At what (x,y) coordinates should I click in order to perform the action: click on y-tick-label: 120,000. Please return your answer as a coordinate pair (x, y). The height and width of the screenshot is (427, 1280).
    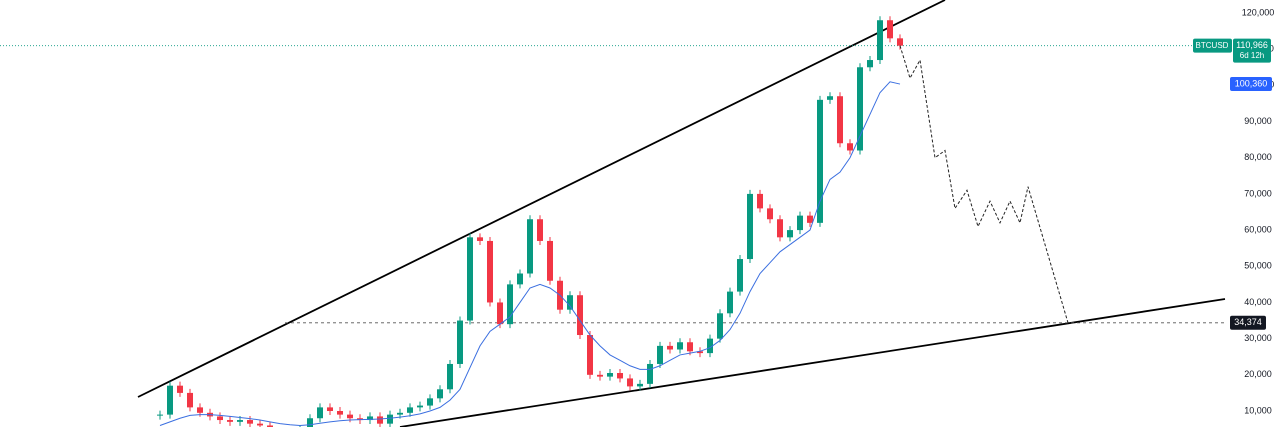
    Looking at the image, I should click on (1258, 12).